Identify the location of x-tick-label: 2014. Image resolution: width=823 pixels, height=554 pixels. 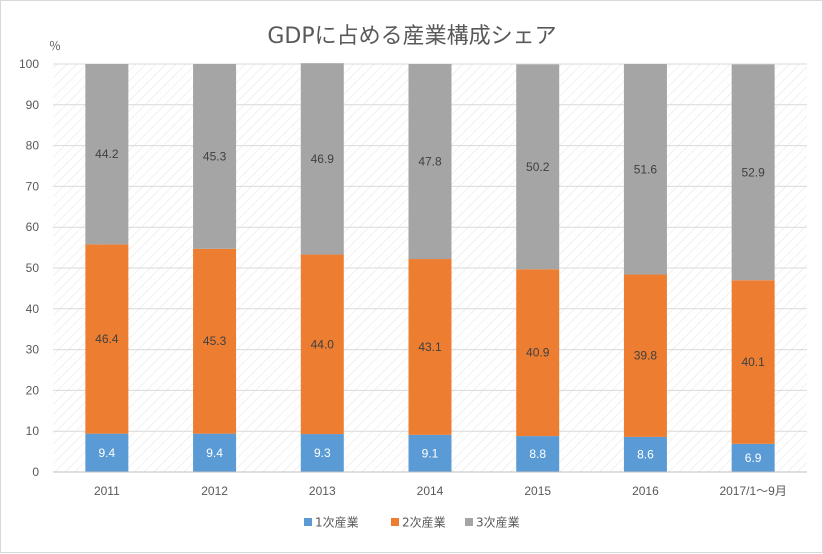
(430, 491).